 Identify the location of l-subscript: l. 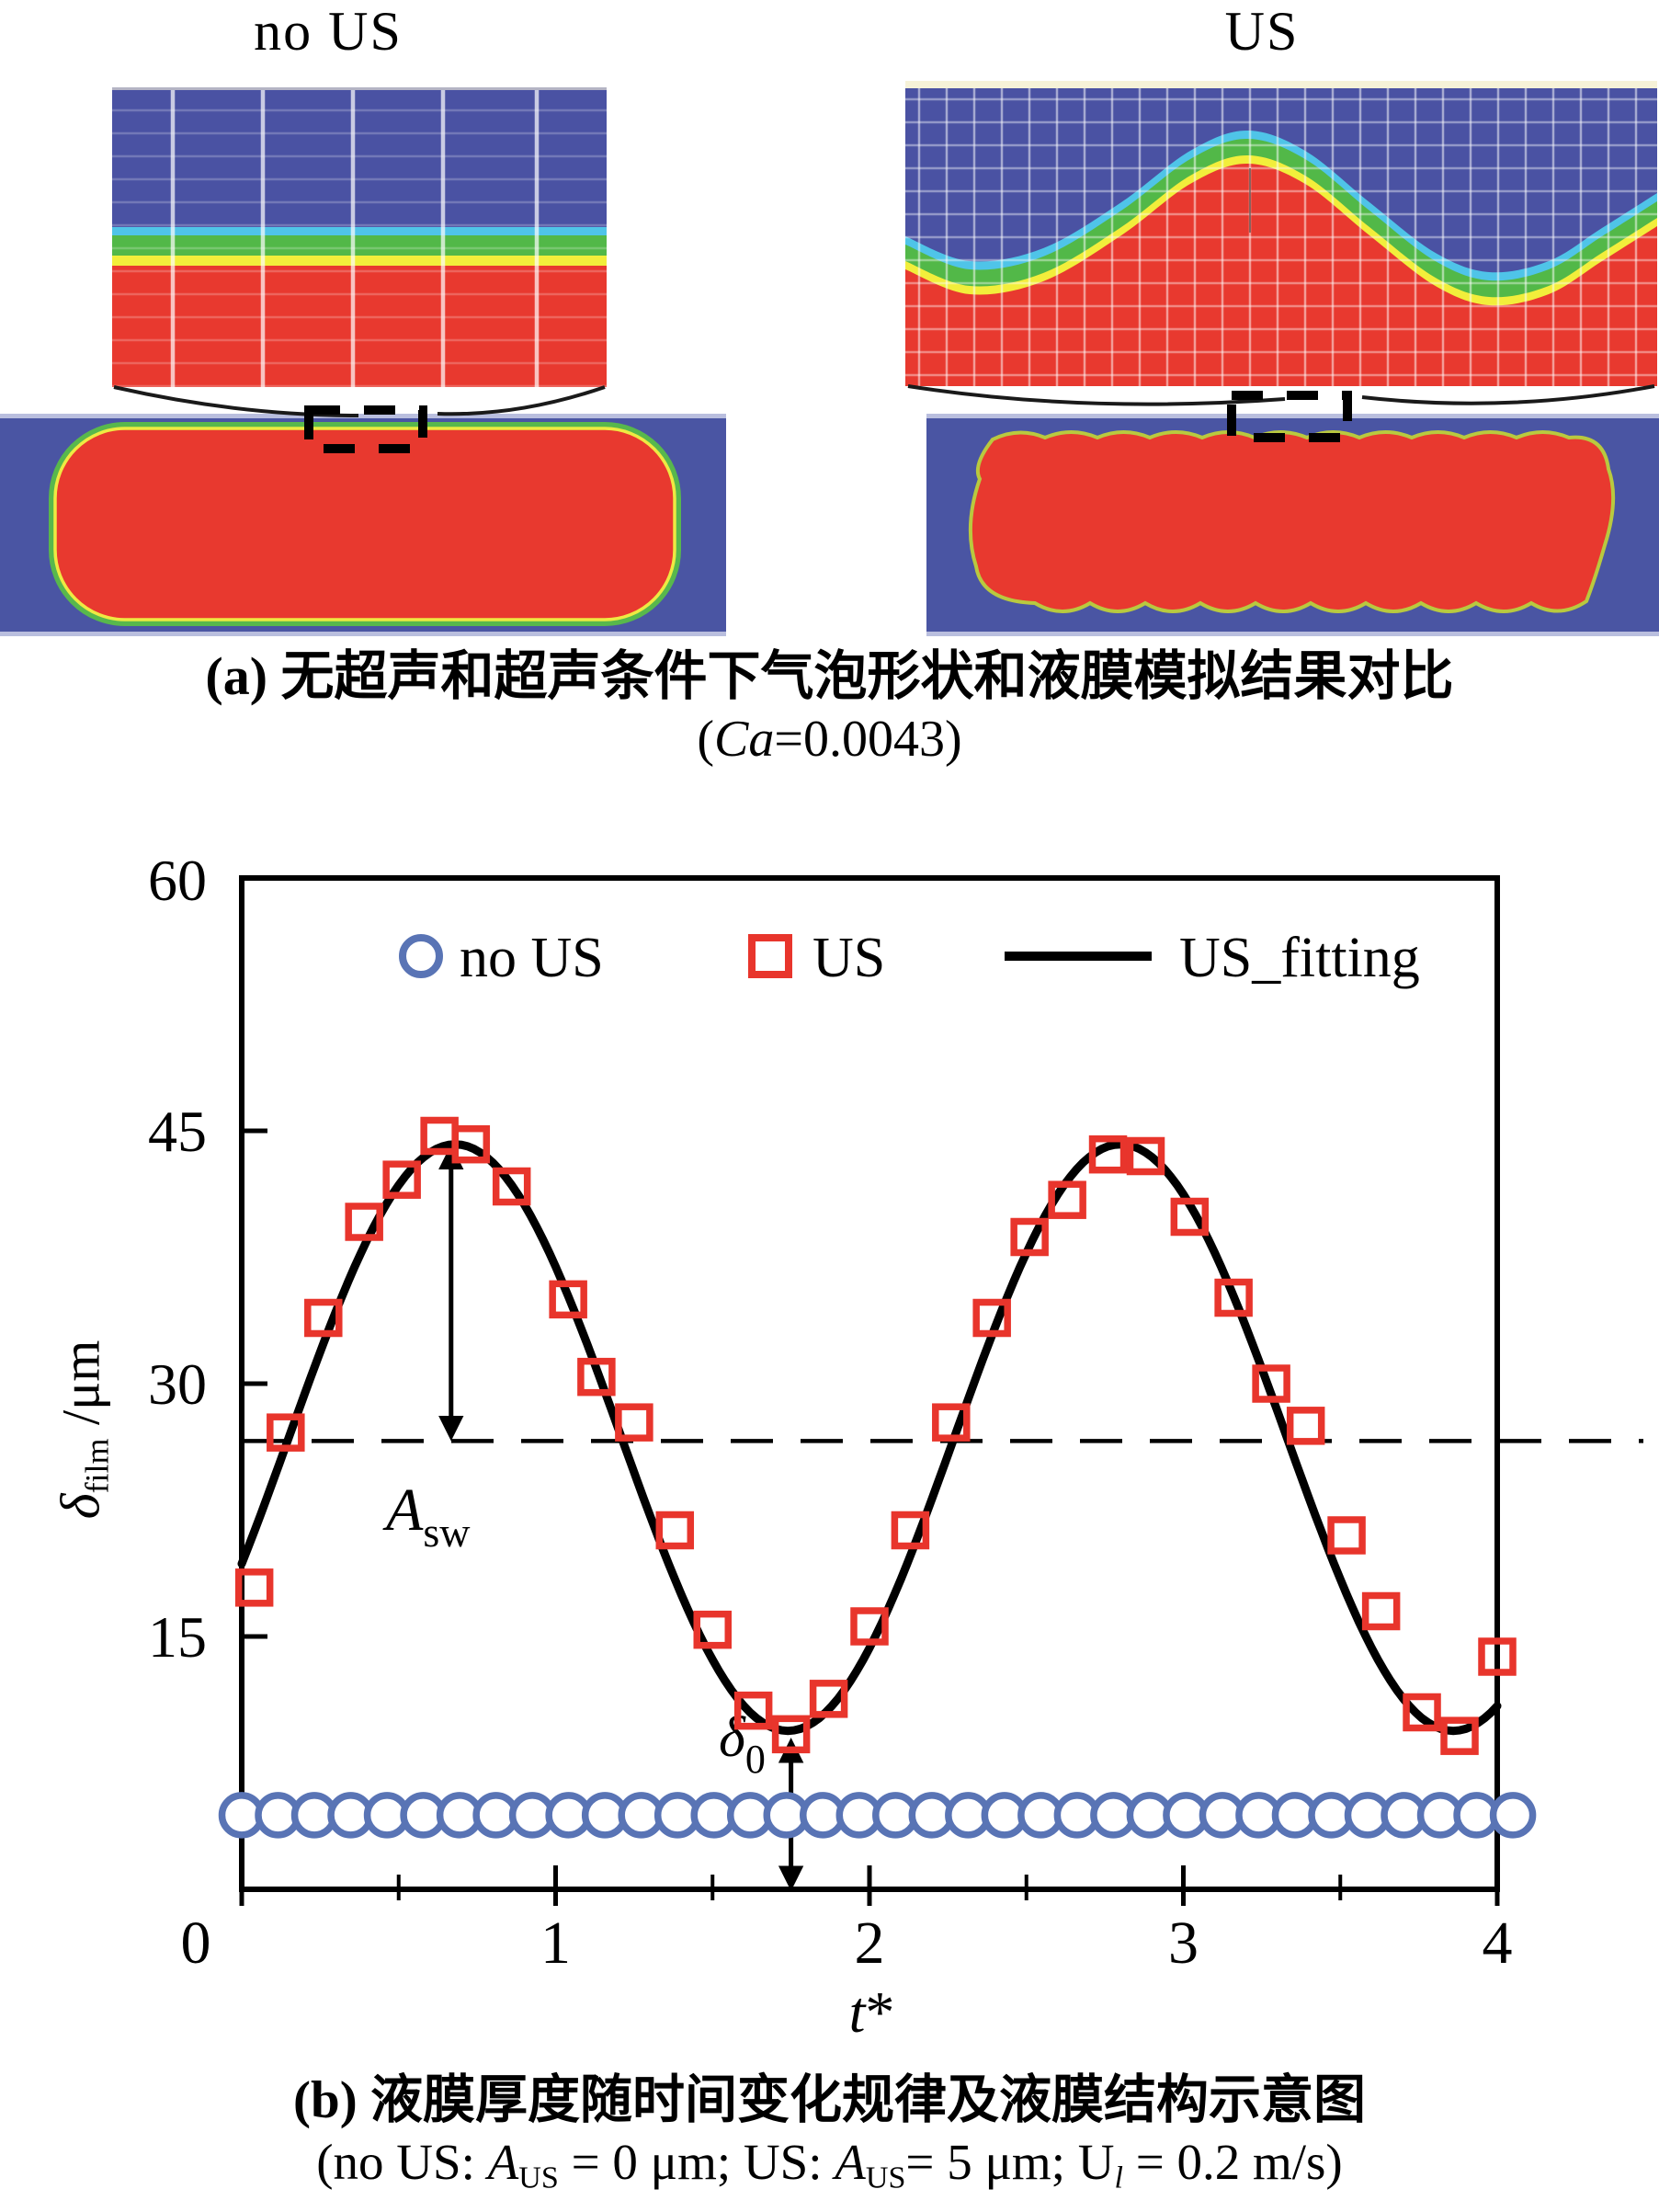
(1118, 2178).